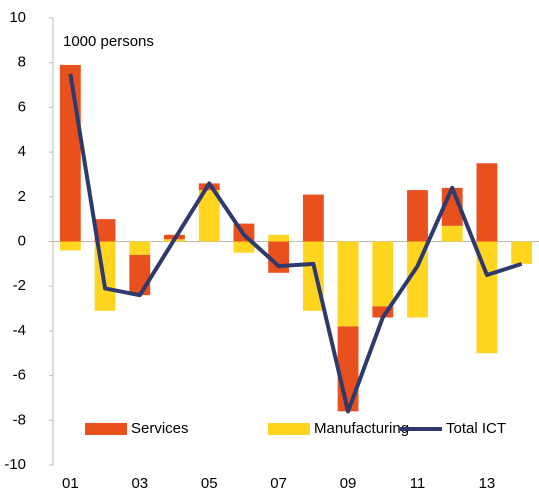 The width and height of the screenshot is (539, 500). I want to click on annotation: 1000 persons, so click(108, 41).